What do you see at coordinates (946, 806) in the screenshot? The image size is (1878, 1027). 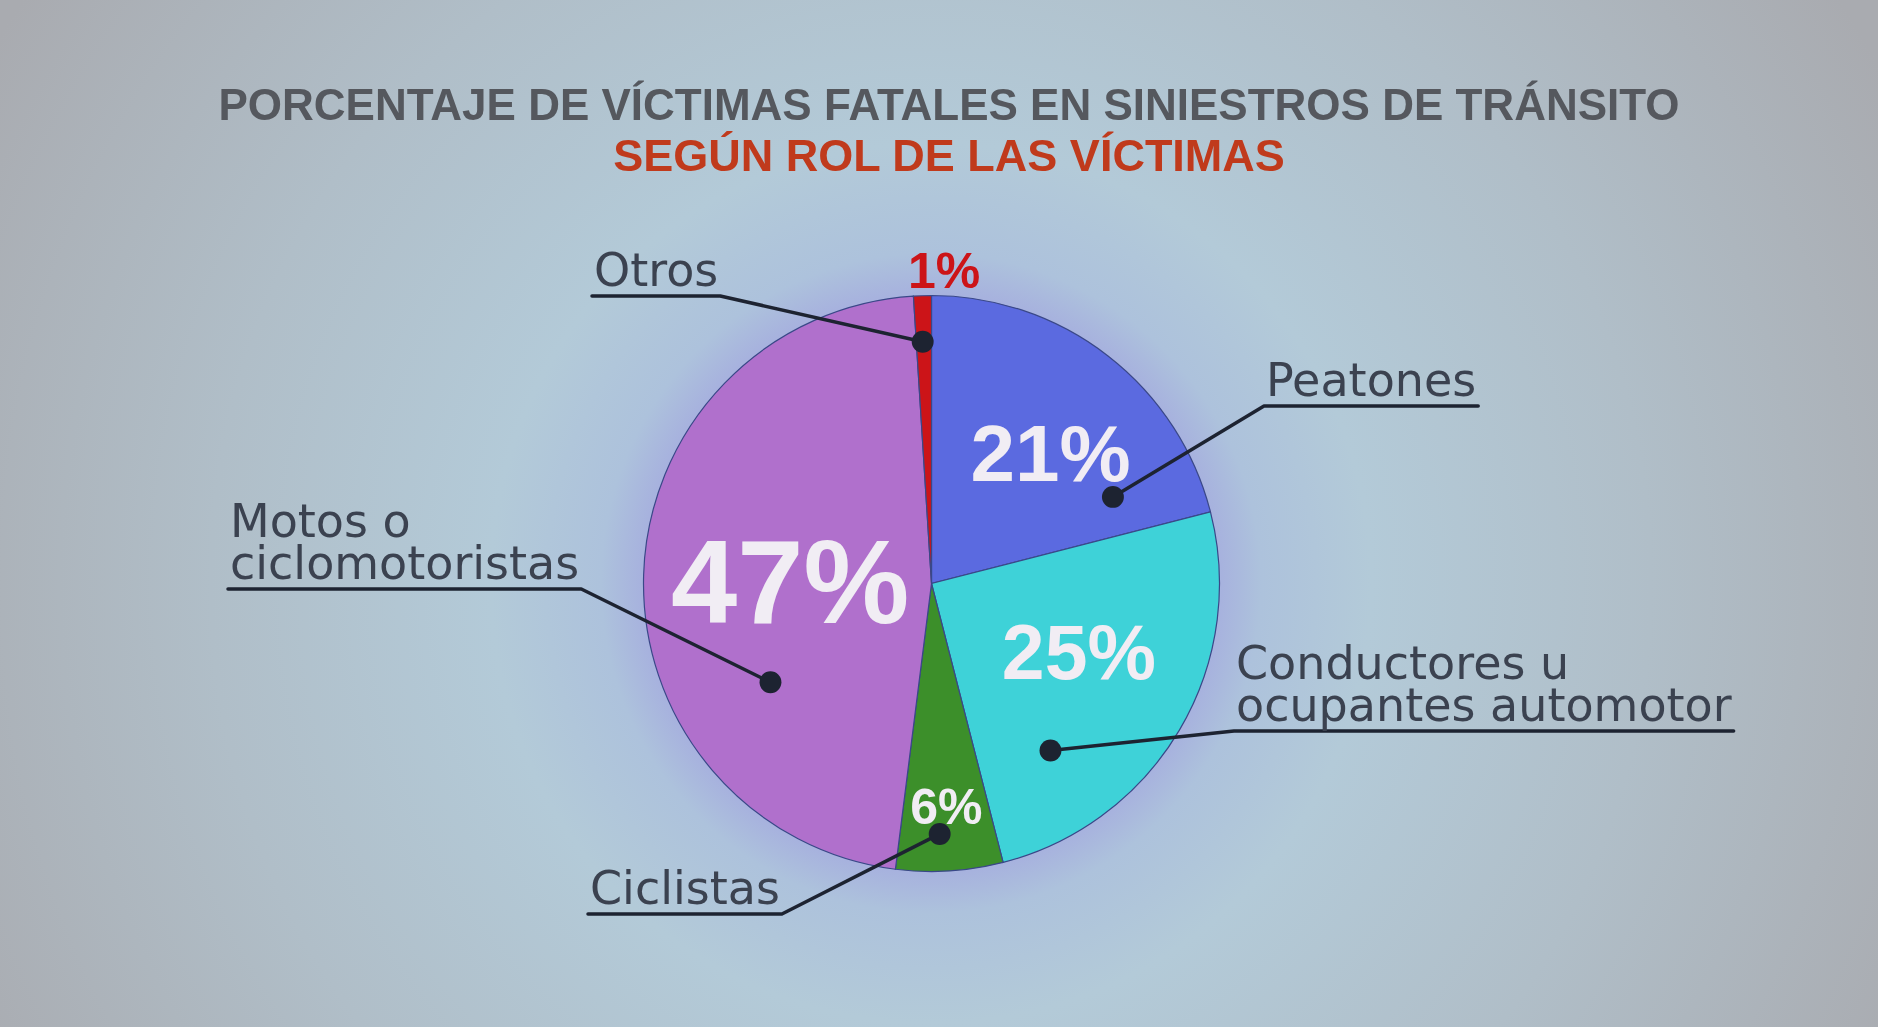 I see `data-label: 6%` at bounding box center [946, 806].